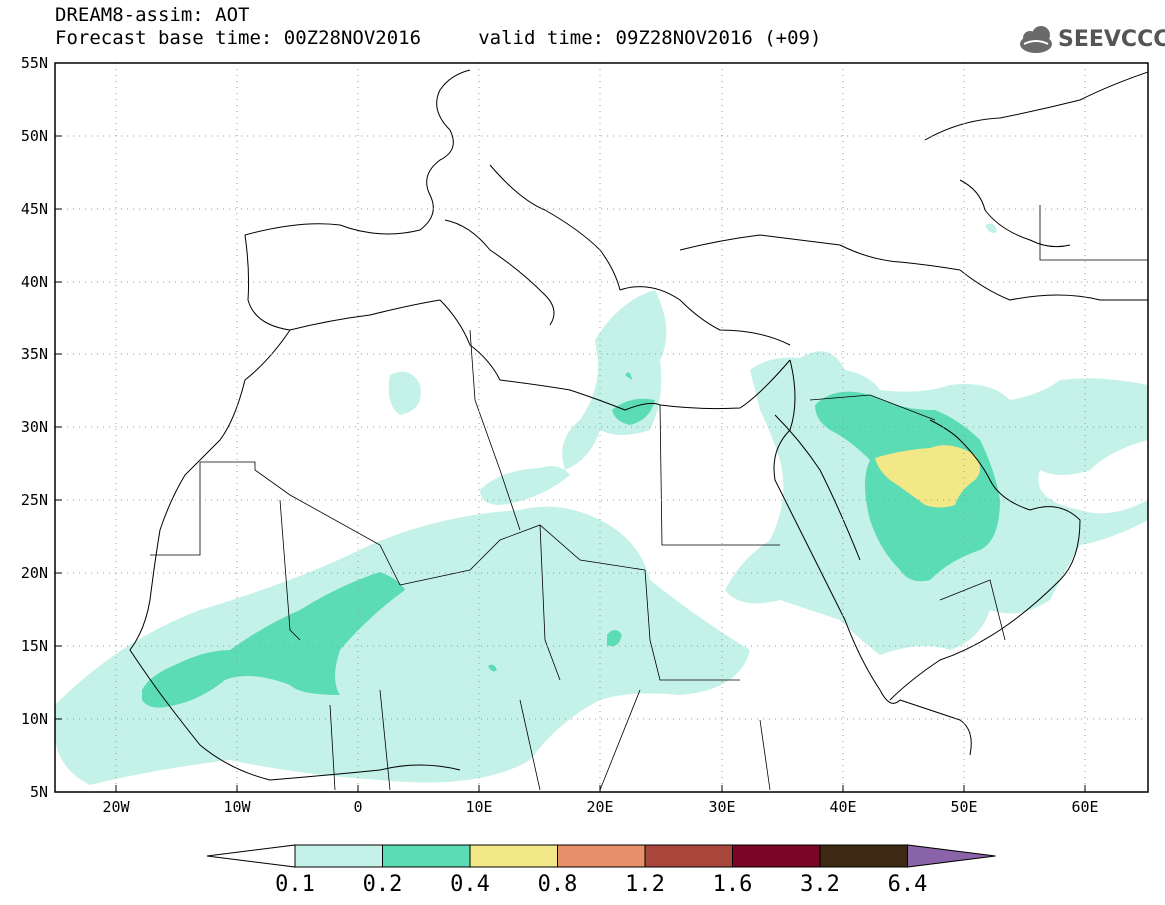 This screenshot has width=1165, height=905. What do you see at coordinates (152, 15) in the screenshot?
I see `map-title: DREAM8-assim: AOT` at bounding box center [152, 15].